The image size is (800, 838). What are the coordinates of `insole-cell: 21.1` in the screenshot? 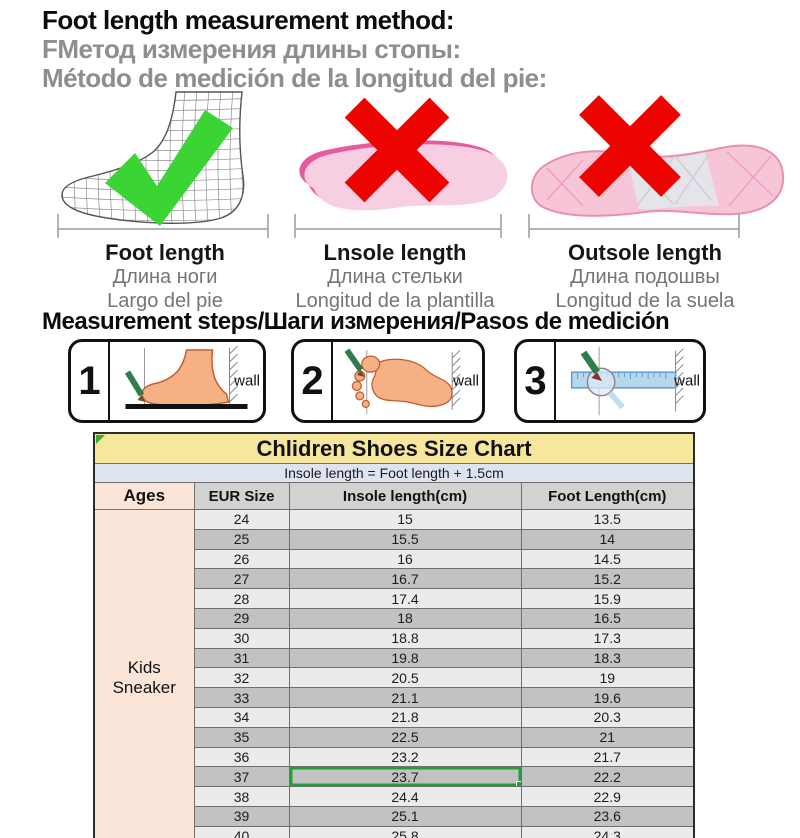 It's located at (405, 697).